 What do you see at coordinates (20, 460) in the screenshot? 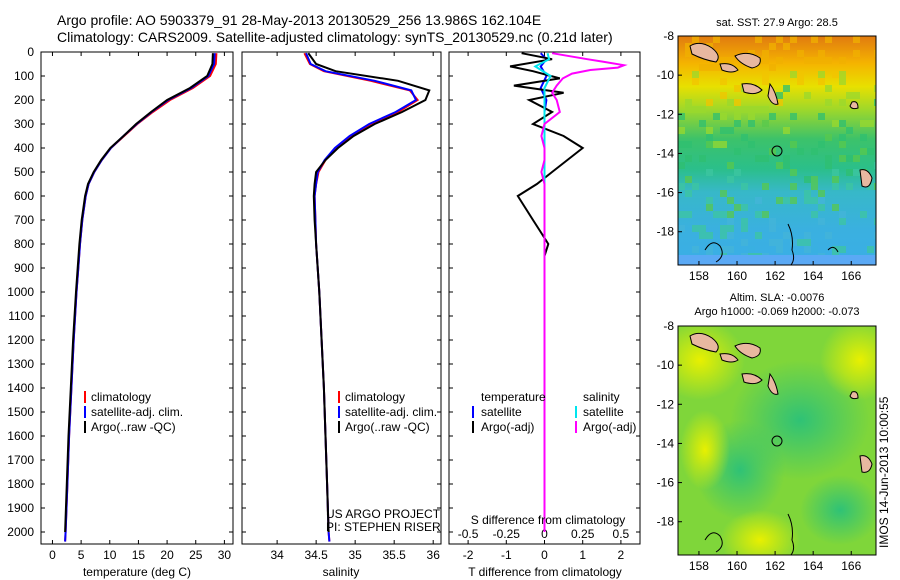
I see `depth-tick-label: 1700` at bounding box center [20, 460].